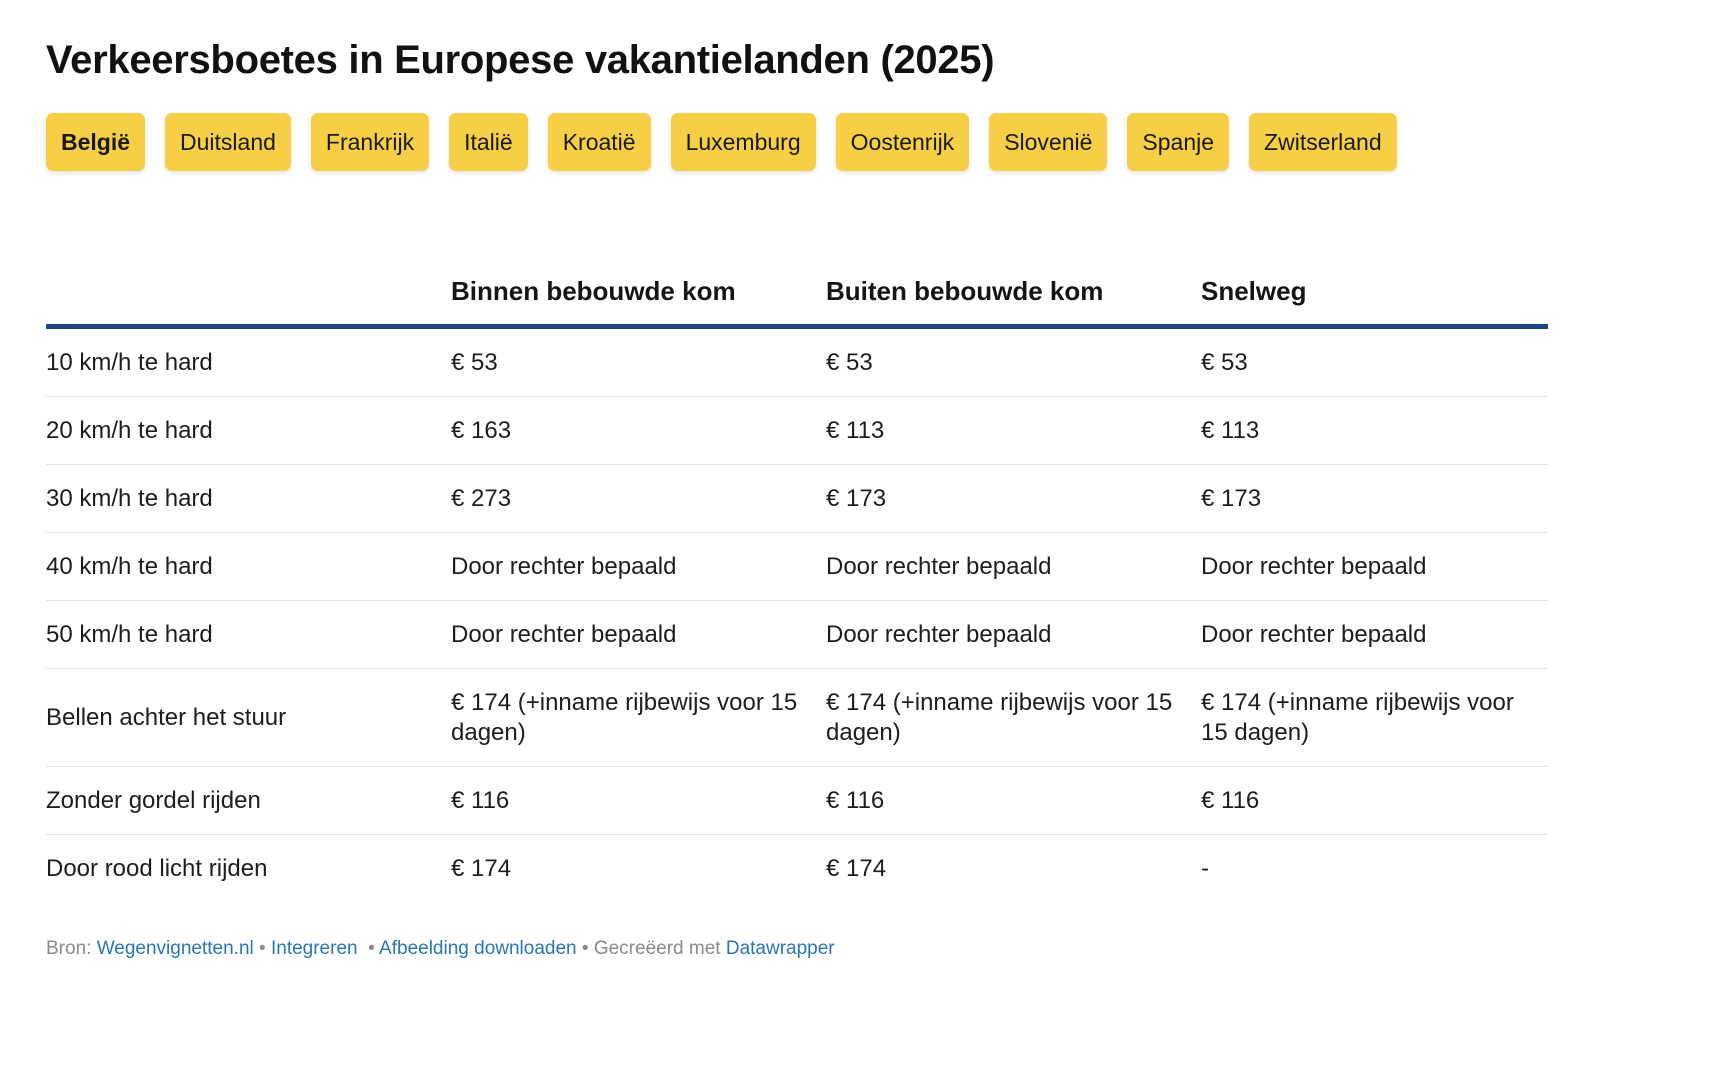  I want to click on row-label: 50 km/h te hard, so click(248, 634).